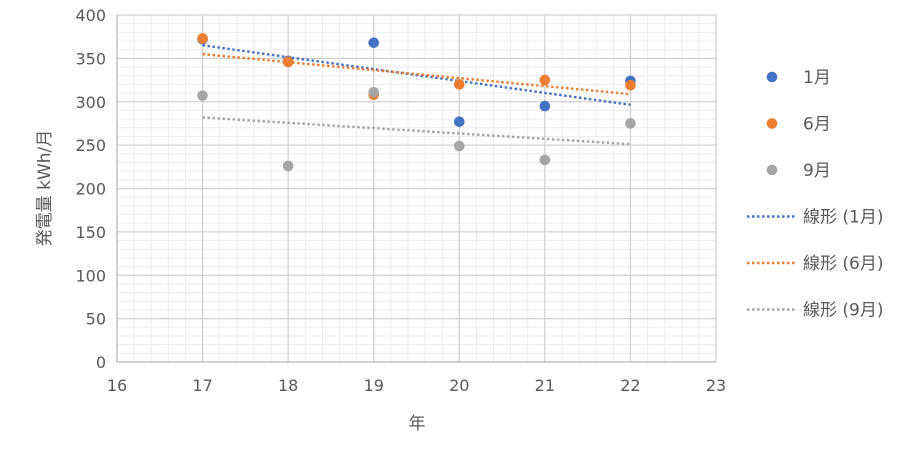  Describe the element at coordinates (817, 125) in the screenshot. I see `legend-label: 6月` at that location.